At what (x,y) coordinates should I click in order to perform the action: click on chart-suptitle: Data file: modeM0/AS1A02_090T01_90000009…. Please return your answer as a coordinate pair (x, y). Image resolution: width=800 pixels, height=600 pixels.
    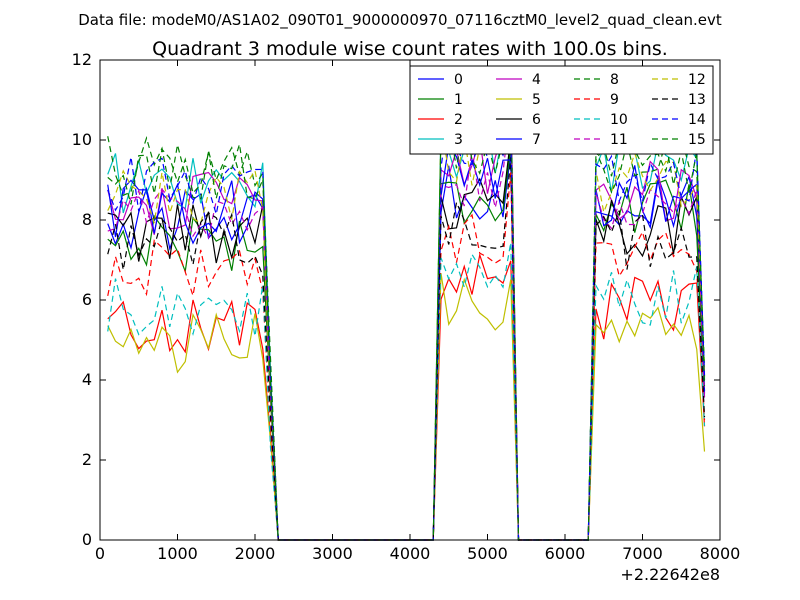
    Looking at the image, I should click on (400, 20).